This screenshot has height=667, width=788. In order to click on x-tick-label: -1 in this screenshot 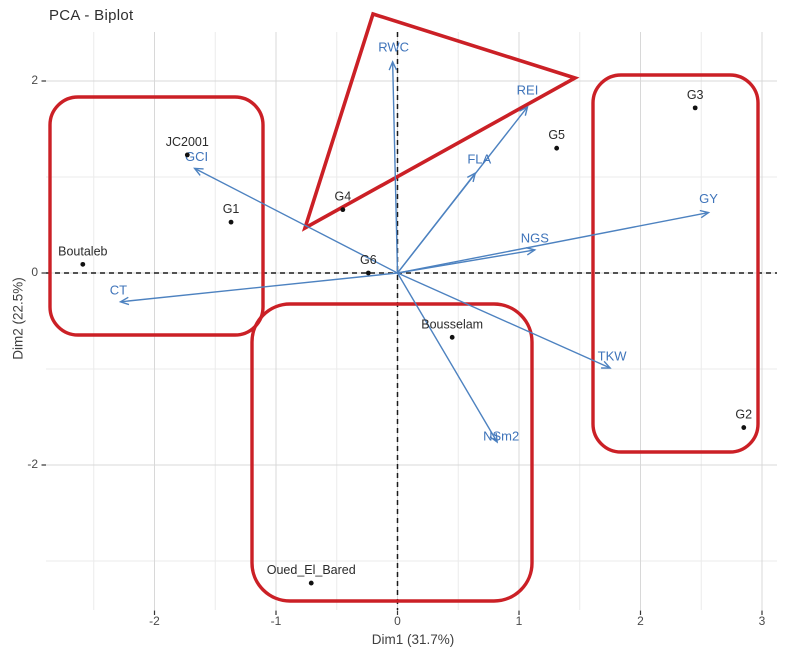, I will do `click(276, 621)`.